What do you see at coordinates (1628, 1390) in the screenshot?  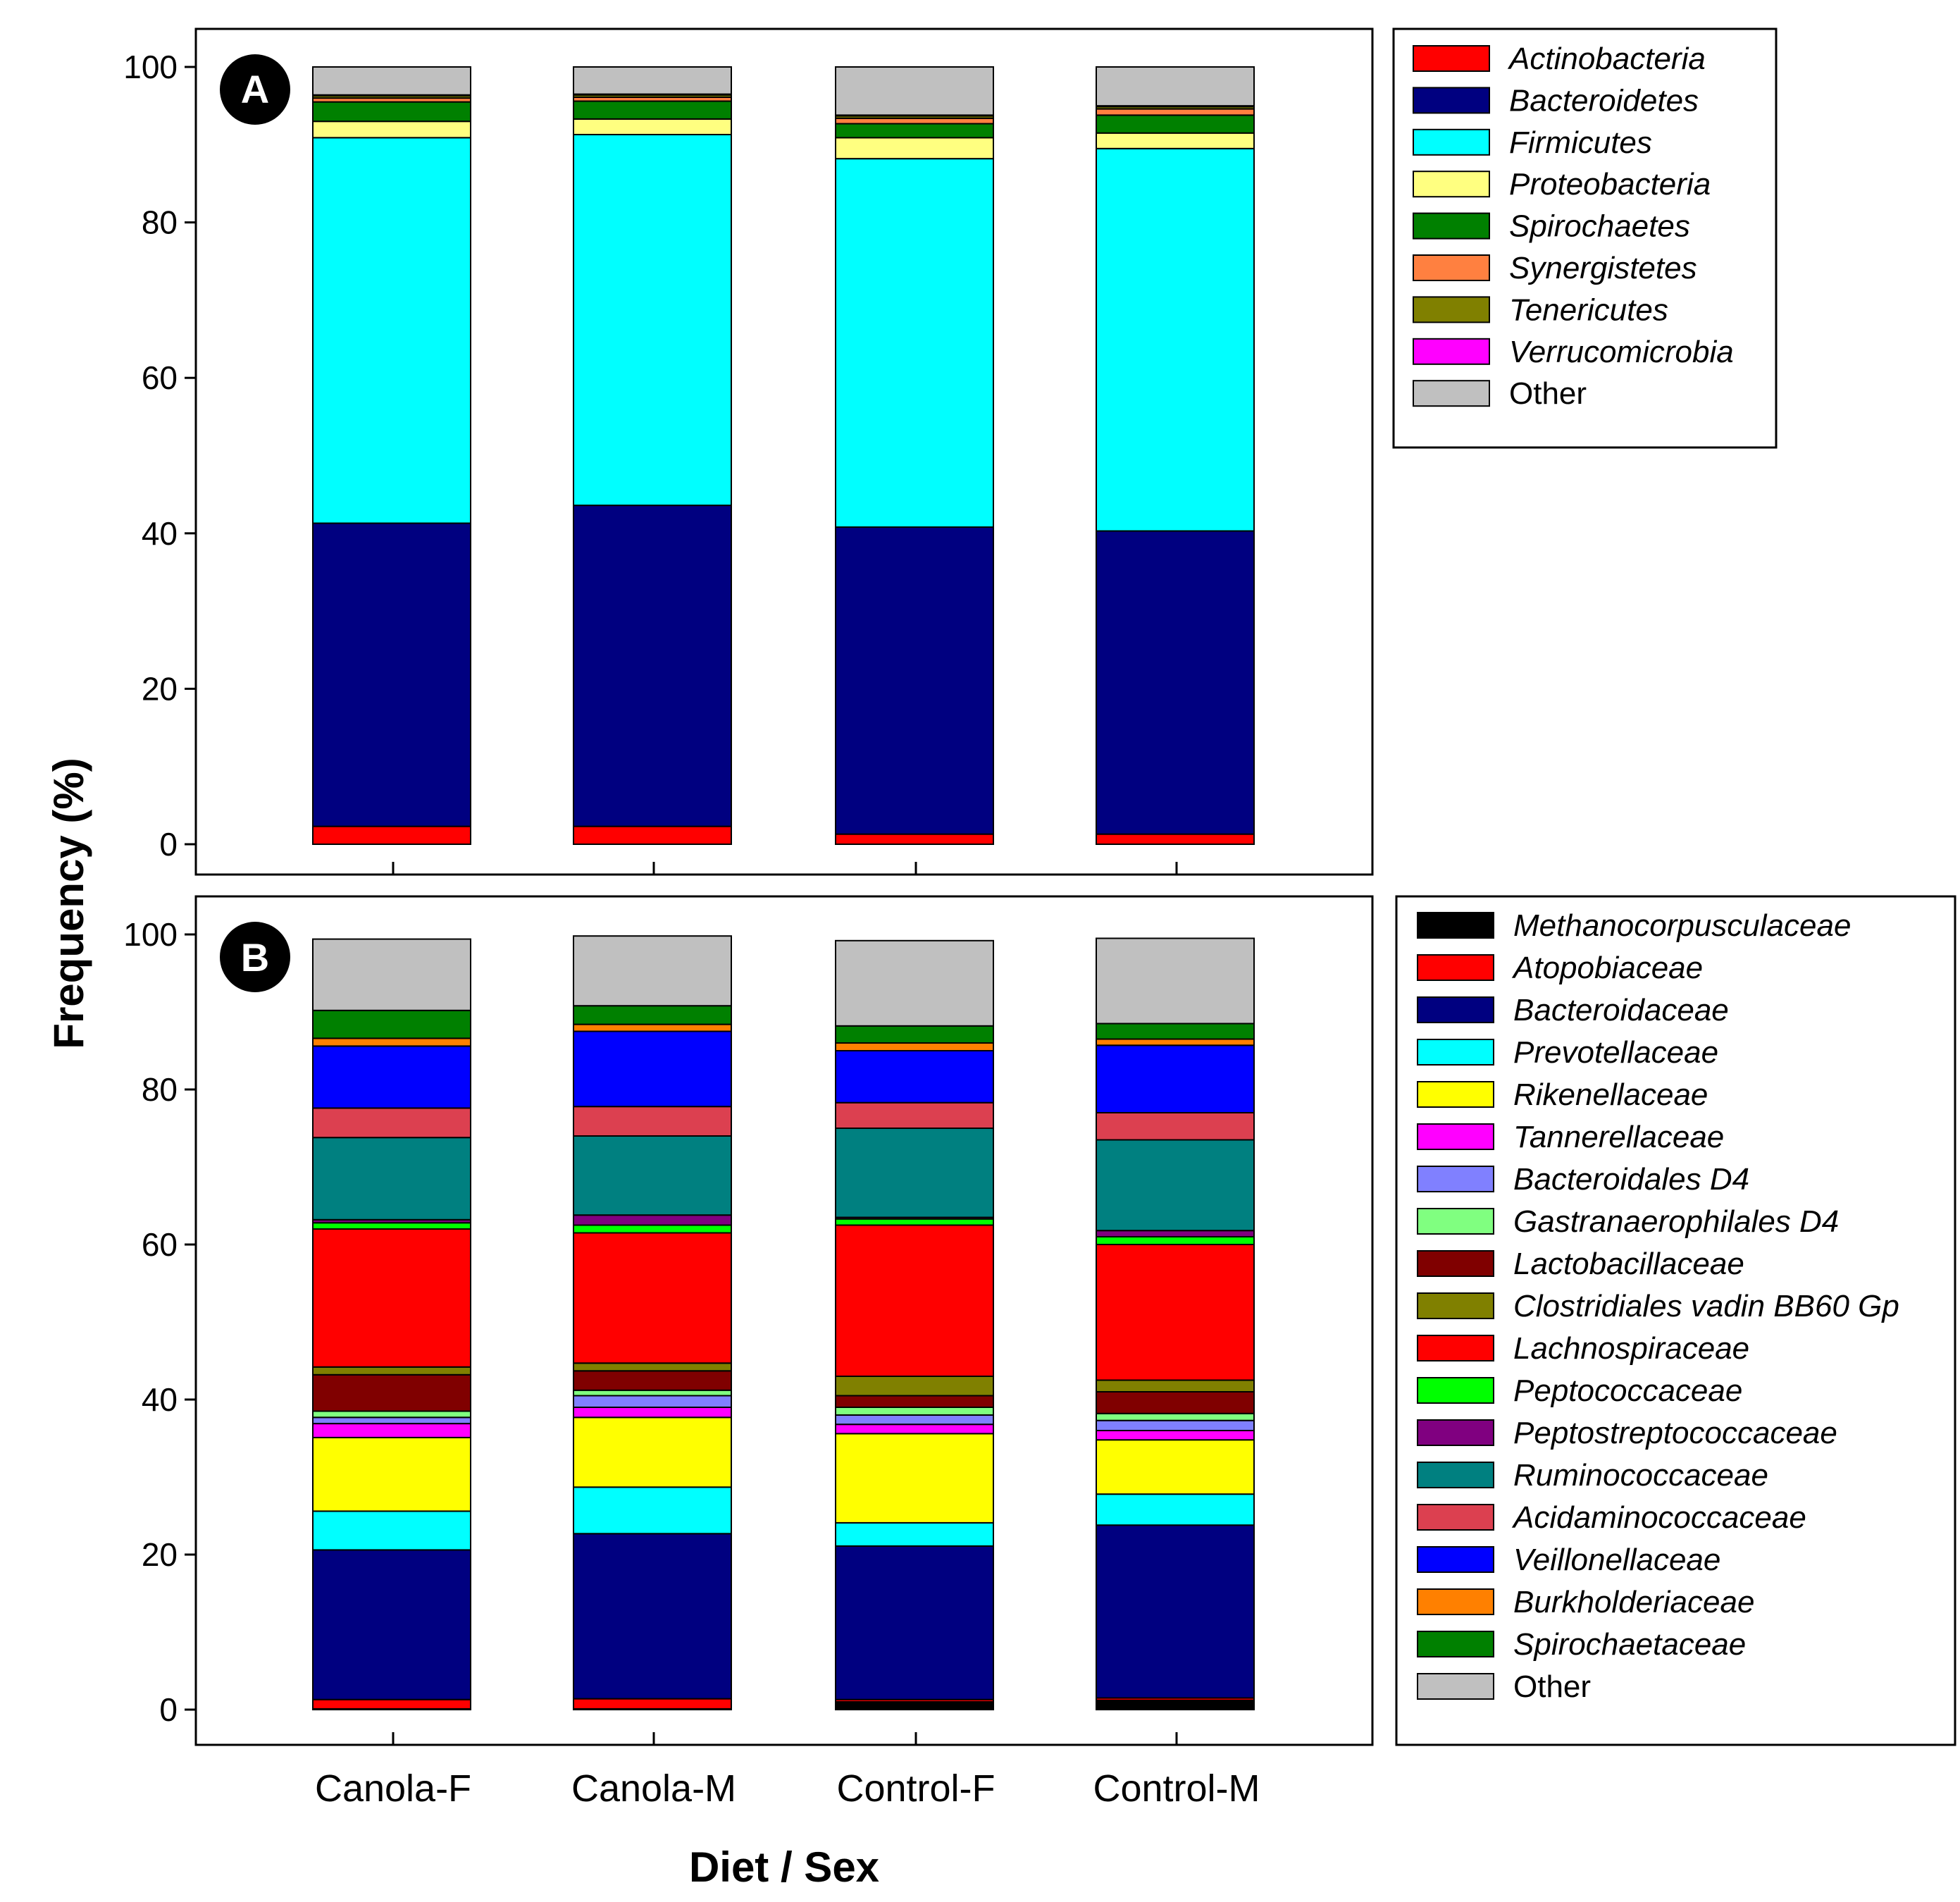 I see `panel-b-legend-label: Peptococcaceae` at bounding box center [1628, 1390].